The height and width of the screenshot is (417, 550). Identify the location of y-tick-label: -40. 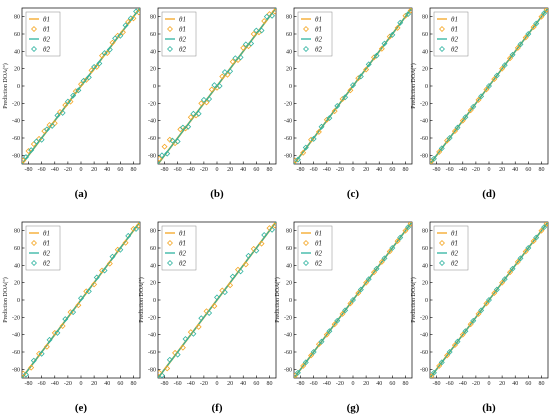
(152, 122).